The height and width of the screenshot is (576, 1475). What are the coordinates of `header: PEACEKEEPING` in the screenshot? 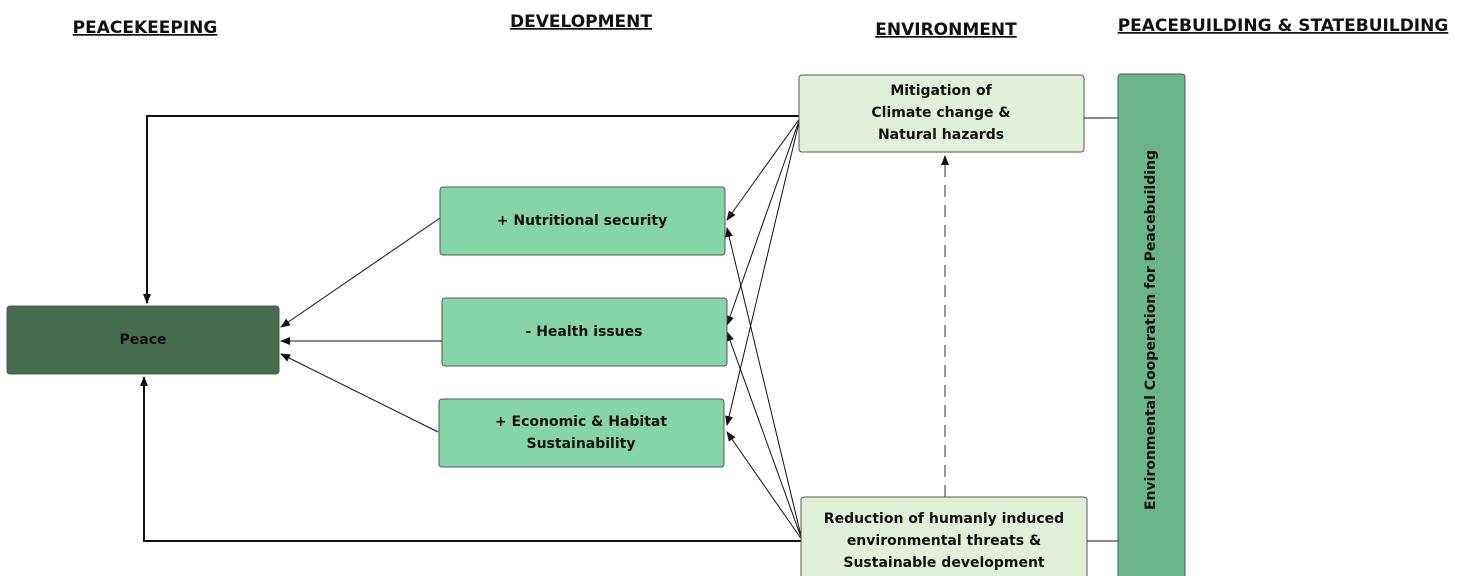 It's located at (145, 28).